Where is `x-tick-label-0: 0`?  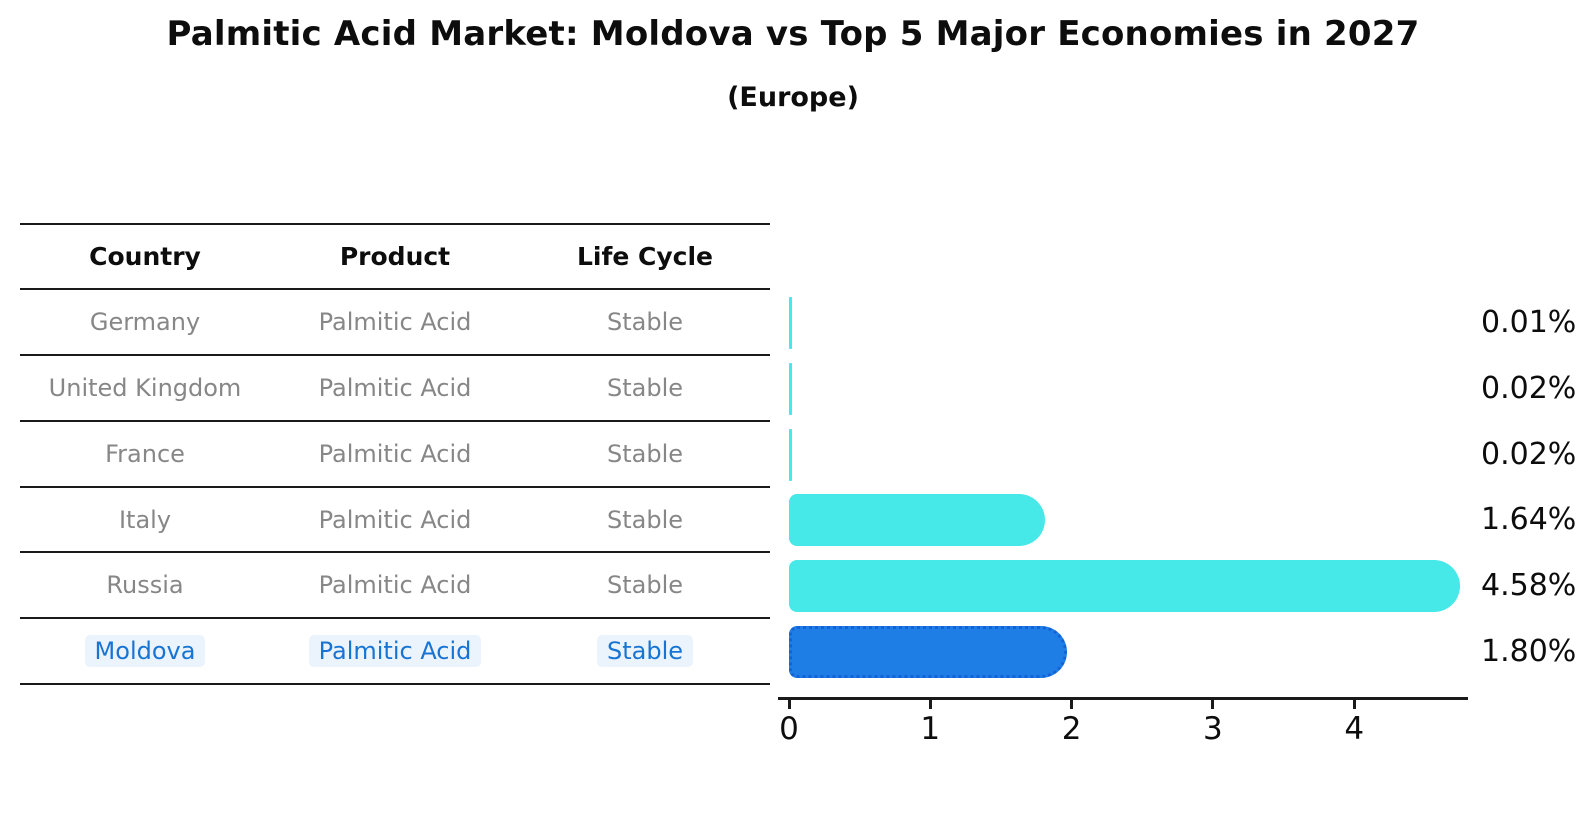
x-tick-label-0: 0 is located at coordinates (789, 729).